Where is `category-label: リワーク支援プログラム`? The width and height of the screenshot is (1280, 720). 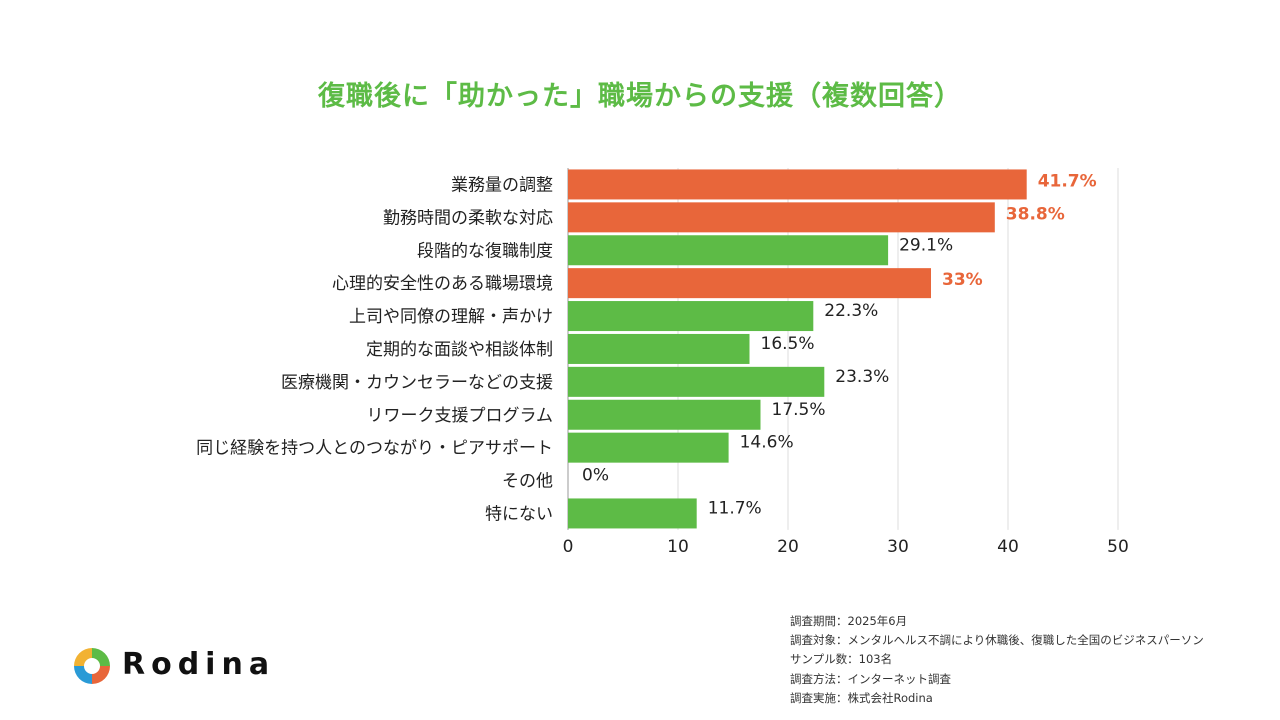 category-label: リワーク支援プログラム is located at coordinates (460, 416).